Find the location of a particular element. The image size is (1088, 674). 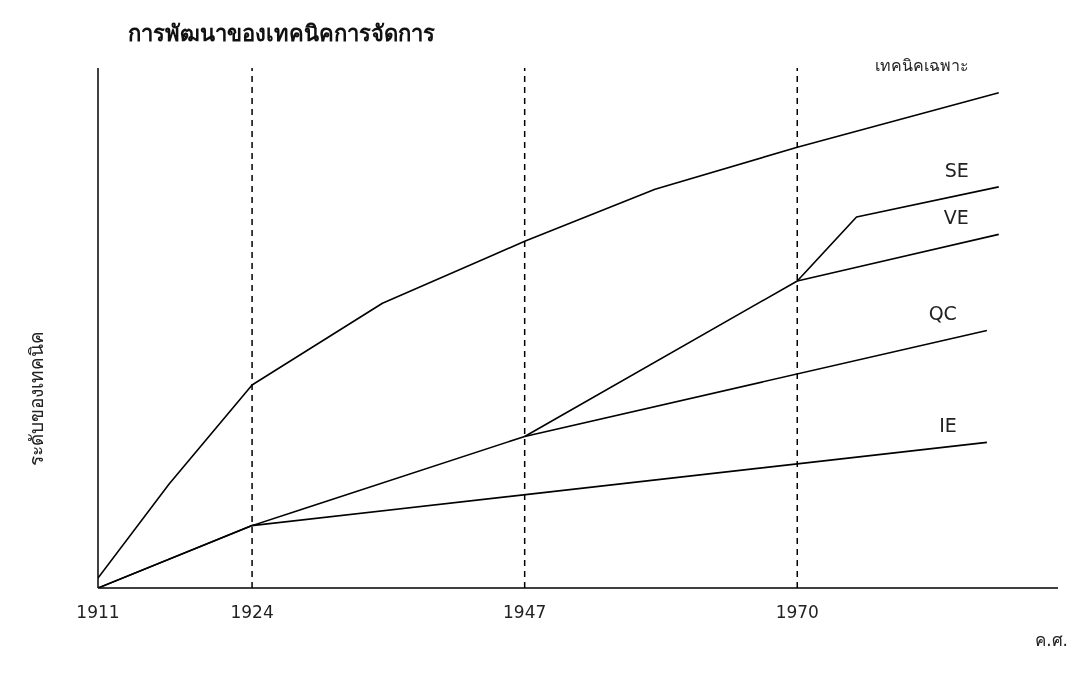

series-label: VE is located at coordinates (956, 217).